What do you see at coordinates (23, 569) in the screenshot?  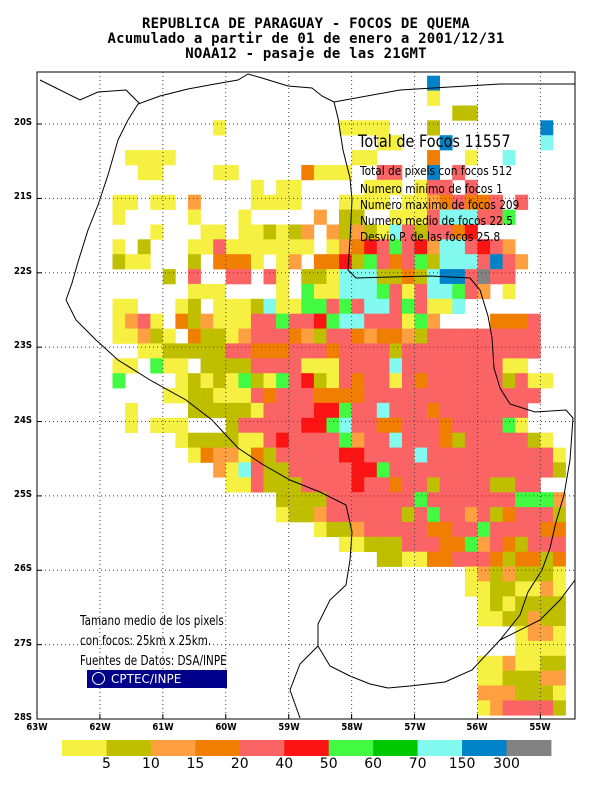 I see `y-tick-label: 26S` at bounding box center [23, 569].